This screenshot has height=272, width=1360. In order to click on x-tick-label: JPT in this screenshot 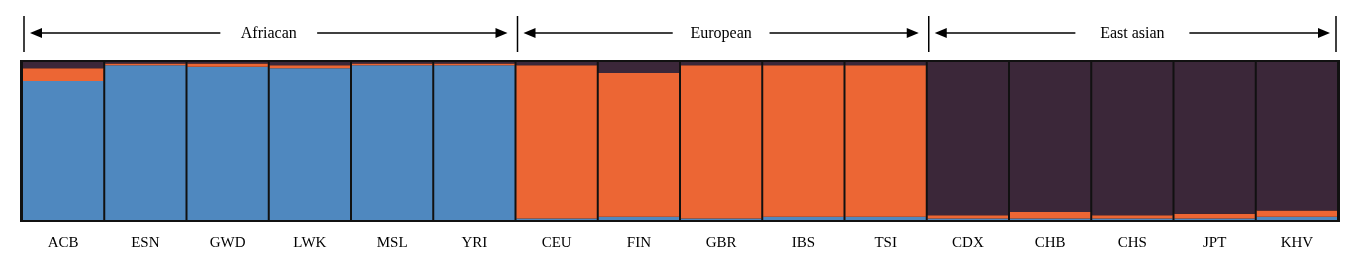, I will do `click(1214, 241)`.